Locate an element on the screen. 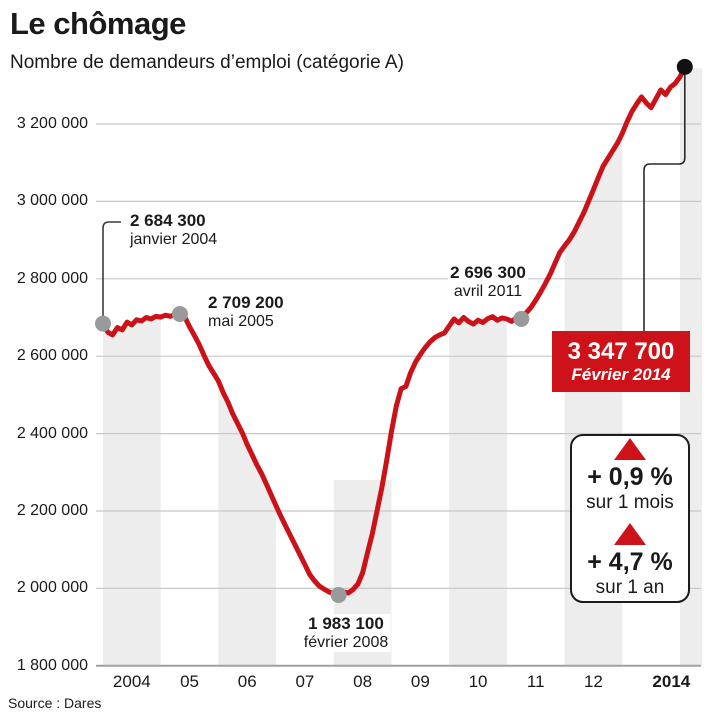 The height and width of the screenshot is (719, 705). stat-period: sur 1 mois is located at coordinates (630, 502).